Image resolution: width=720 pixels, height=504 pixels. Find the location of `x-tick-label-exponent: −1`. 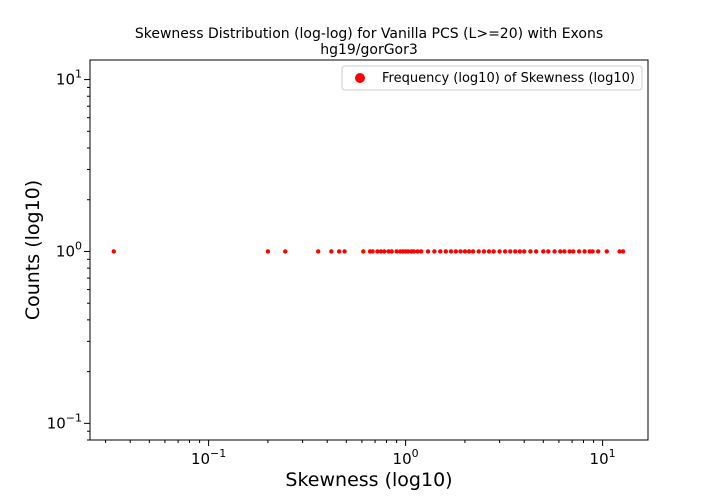

x-tick-label-exponent: −1 is located at coordinates (218, 453).